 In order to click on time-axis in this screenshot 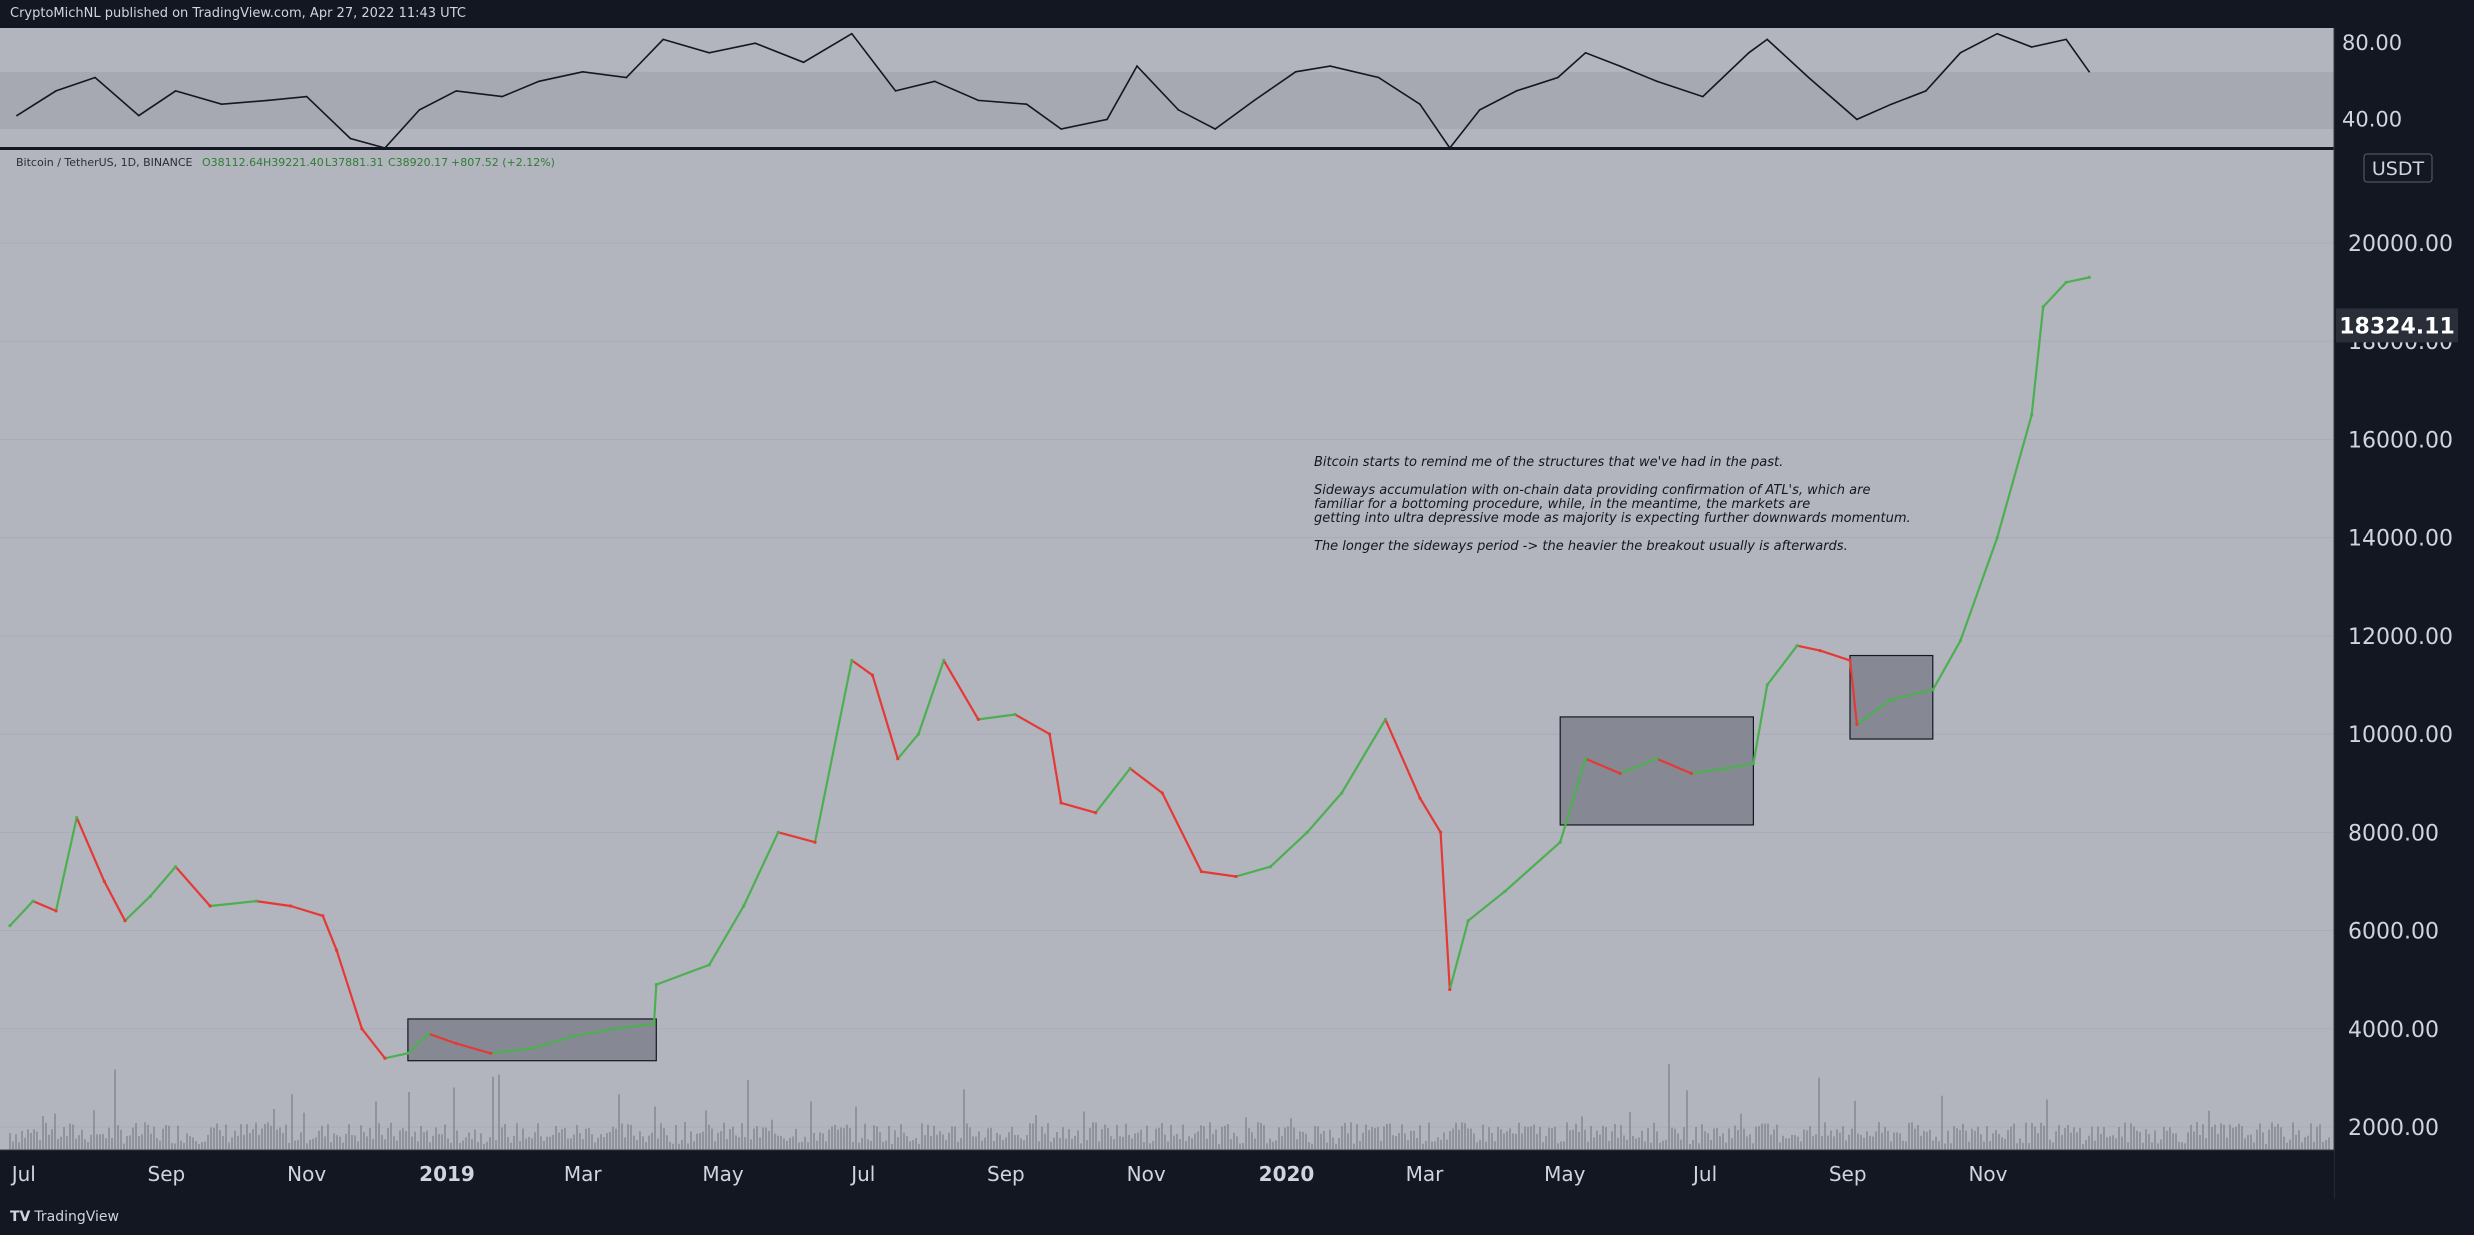, I will do `click(1167, 1174)`.